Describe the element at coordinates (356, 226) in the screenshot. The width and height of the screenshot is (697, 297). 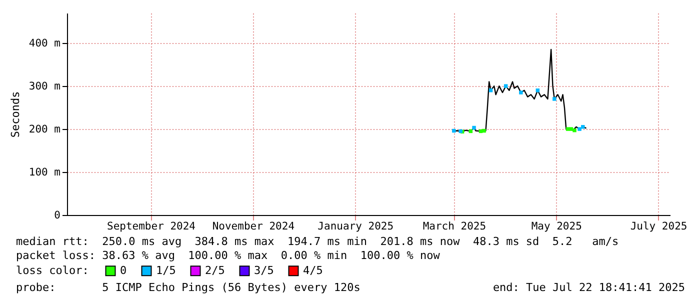
I see `x-tick-label: January 2025` at that location.